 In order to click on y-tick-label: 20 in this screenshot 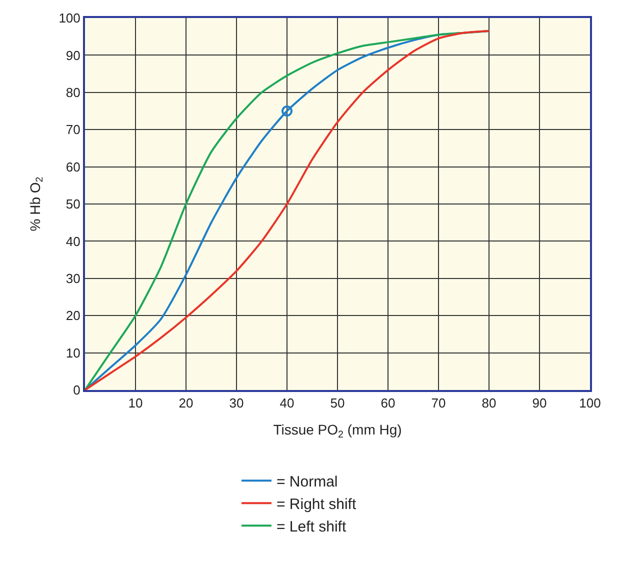, I will do `click(73, 316)`.